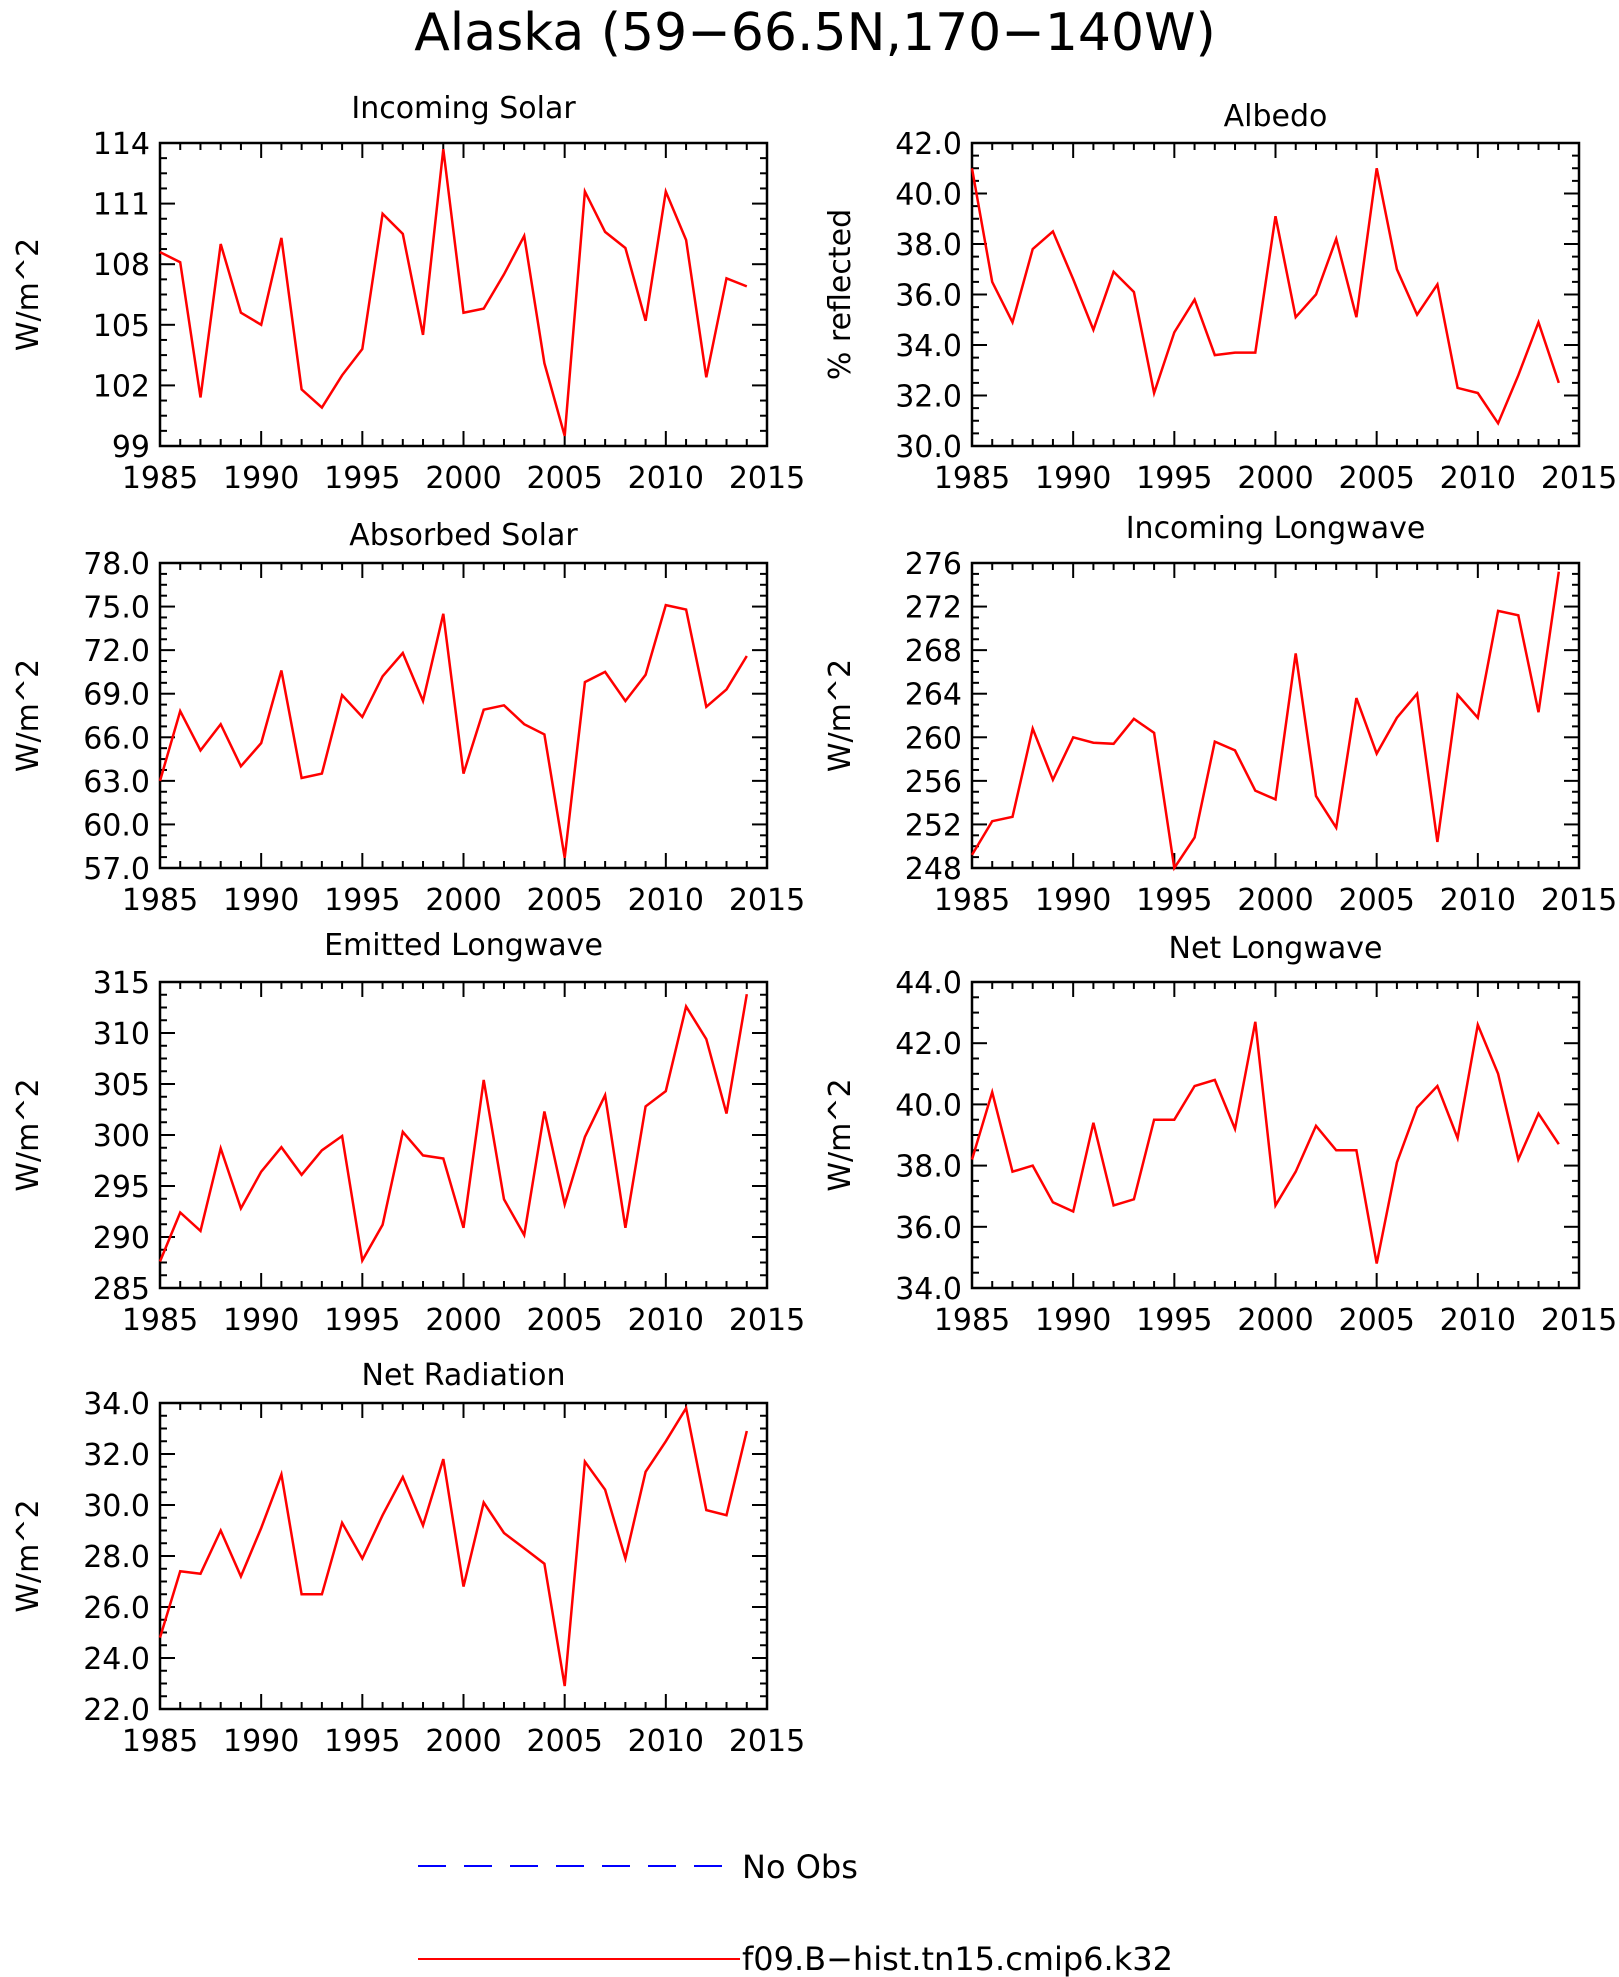 This screenshot has height=1977, width=1619. Describe the element at coordinates (116, 869) in the screenshot. I see `absorbed-solar-ytick-label: 57.0` at that location.